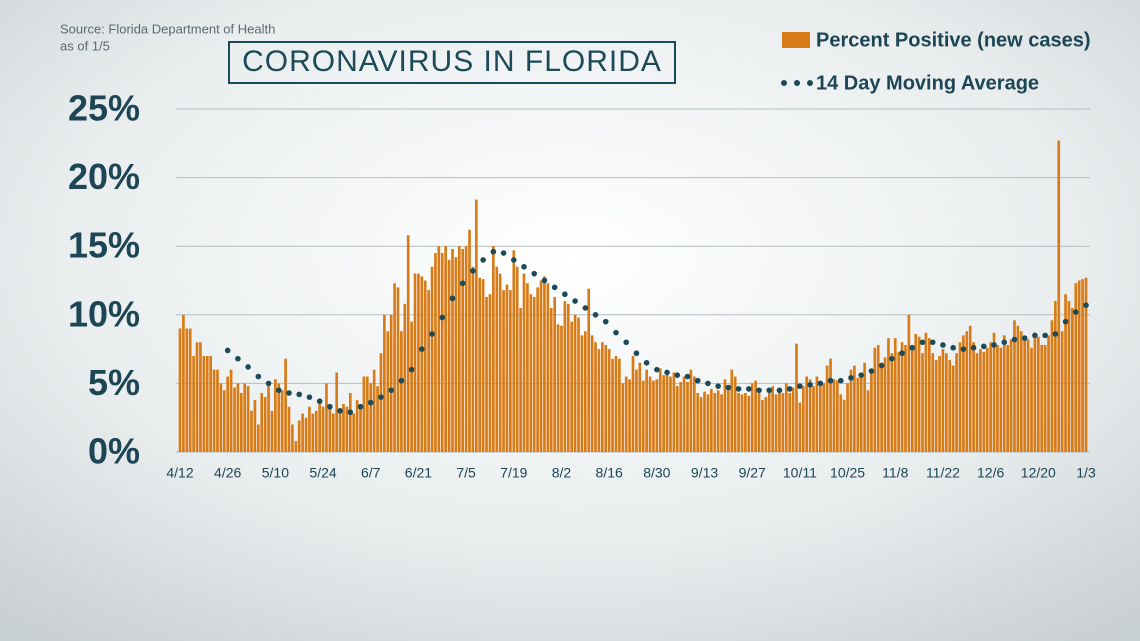  What do you see at coordinates (990, 473) in the screenshot?
I see `x-tick-label: 12/6` at bounding box center [990, 473].